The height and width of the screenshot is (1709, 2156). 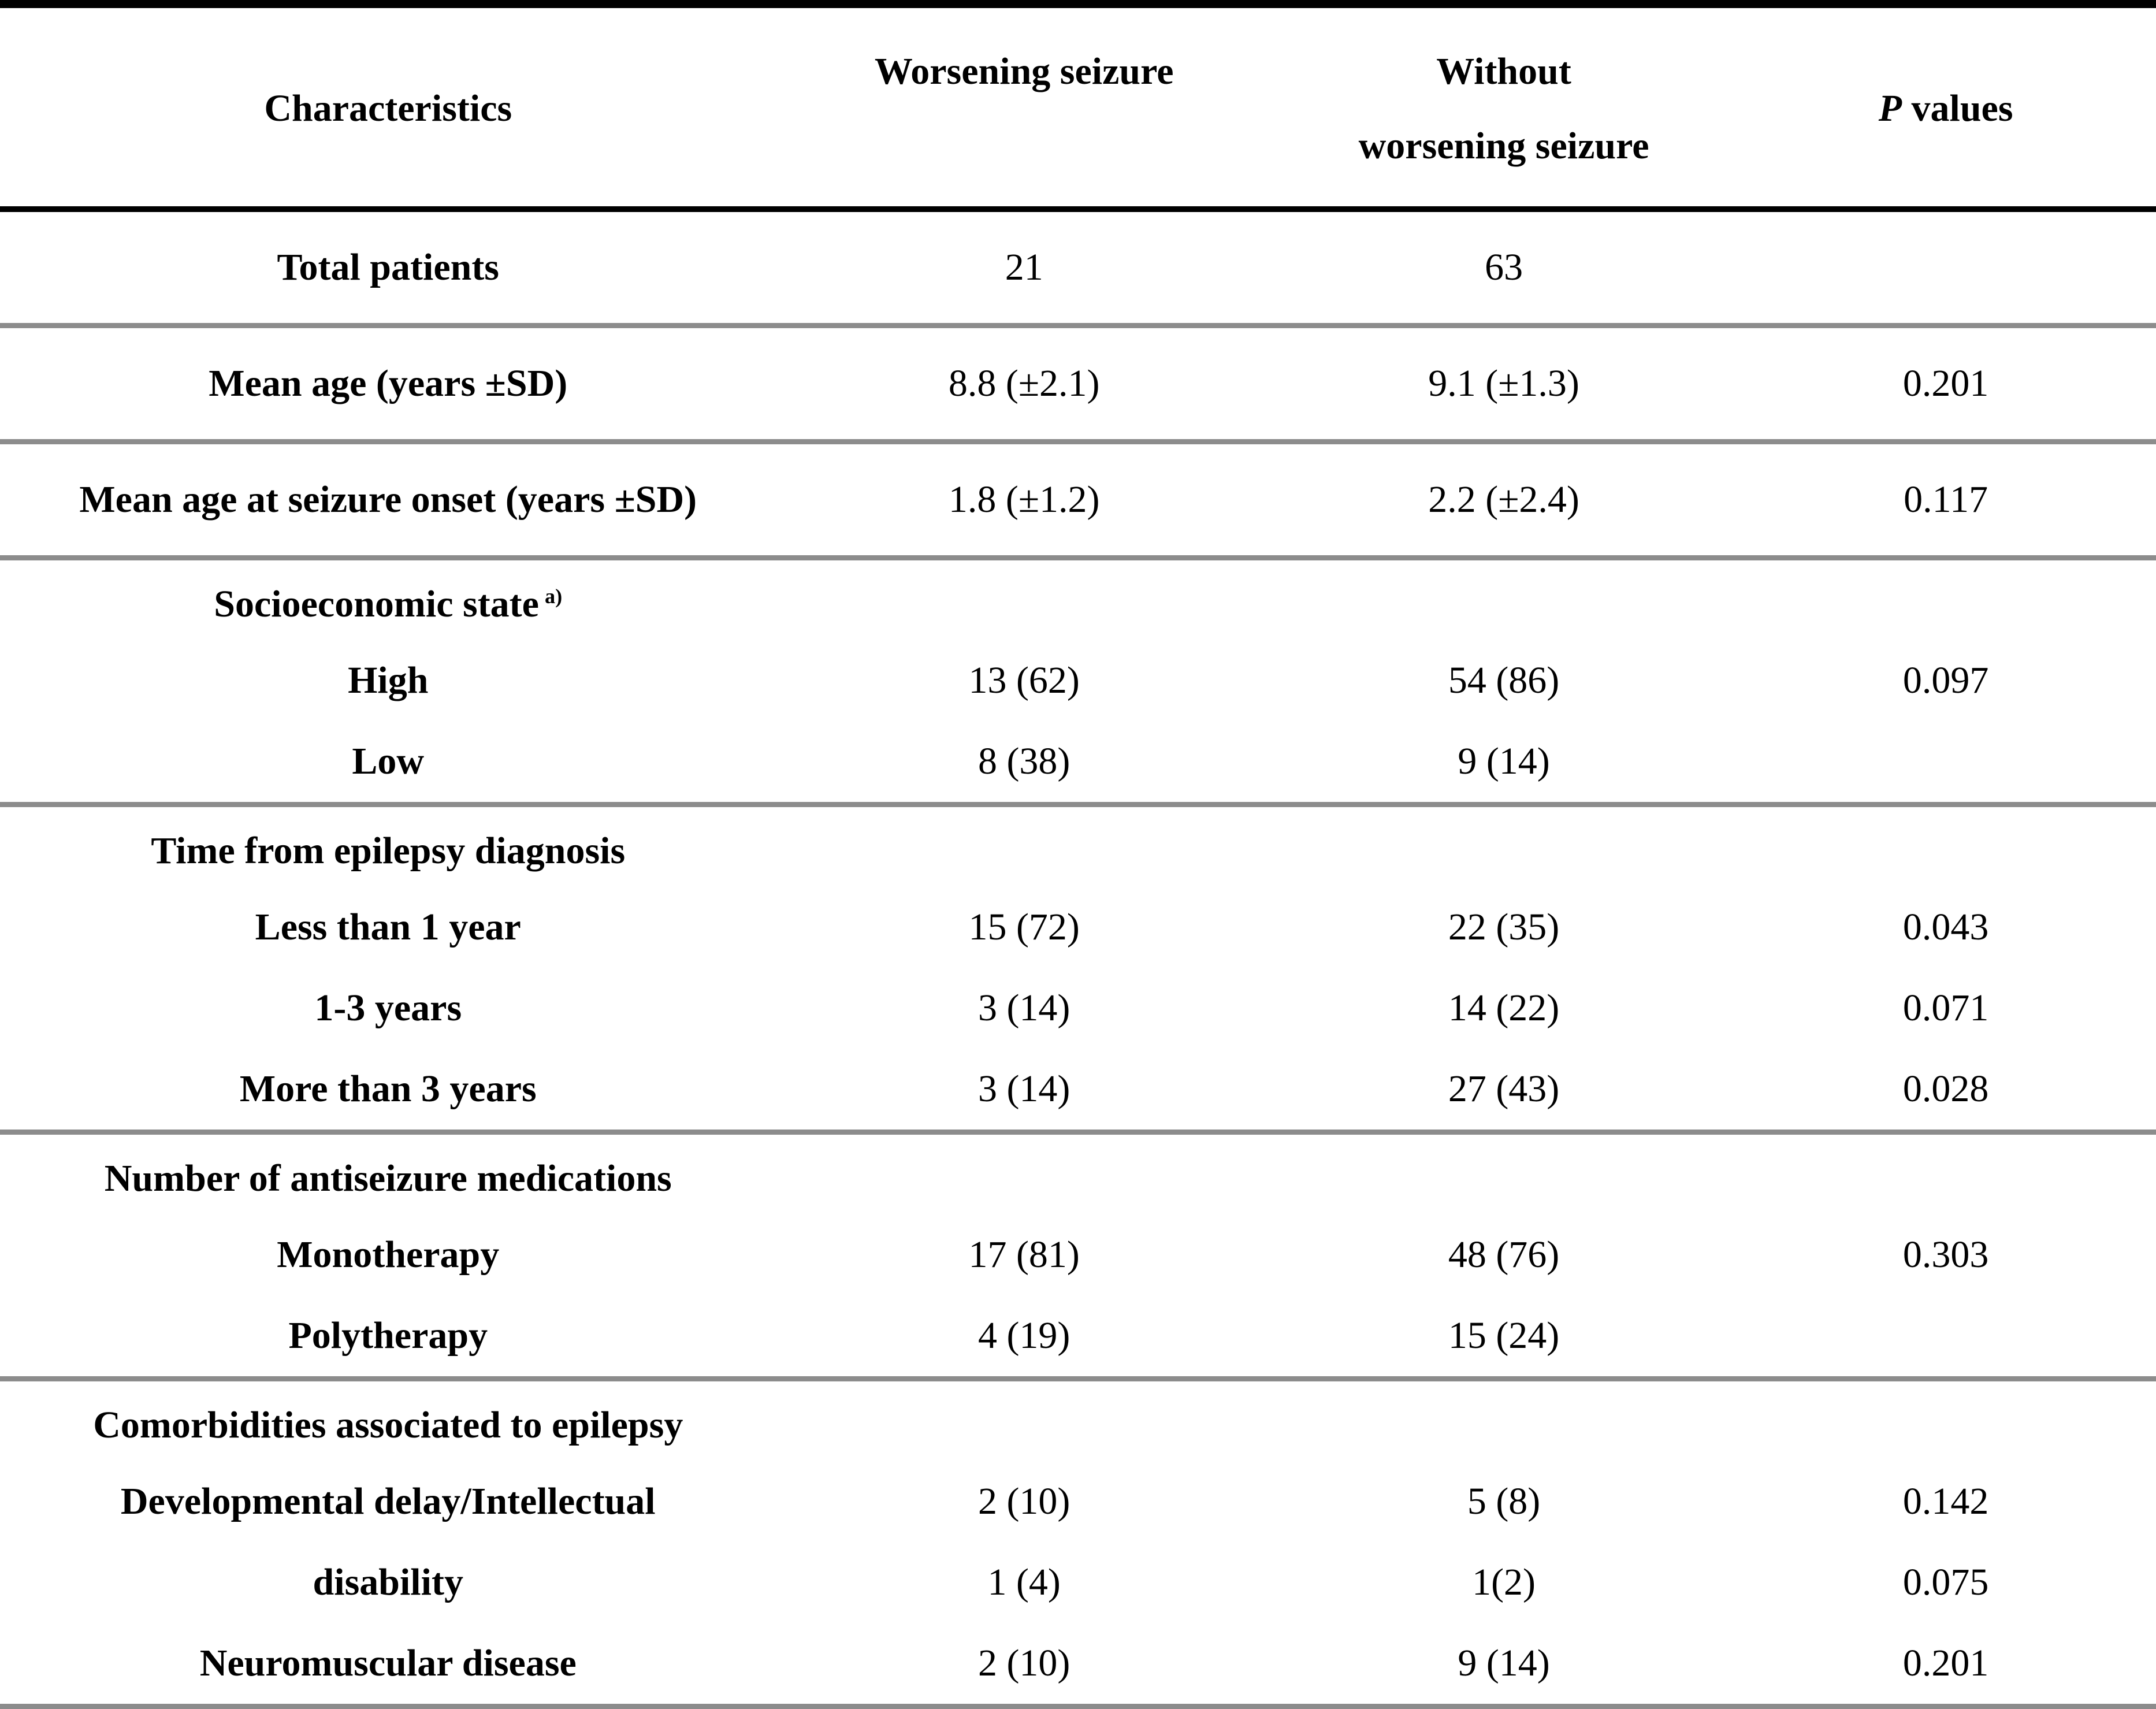 I want to click on column-header-p-values: P values, so click(x=1946, y=106).